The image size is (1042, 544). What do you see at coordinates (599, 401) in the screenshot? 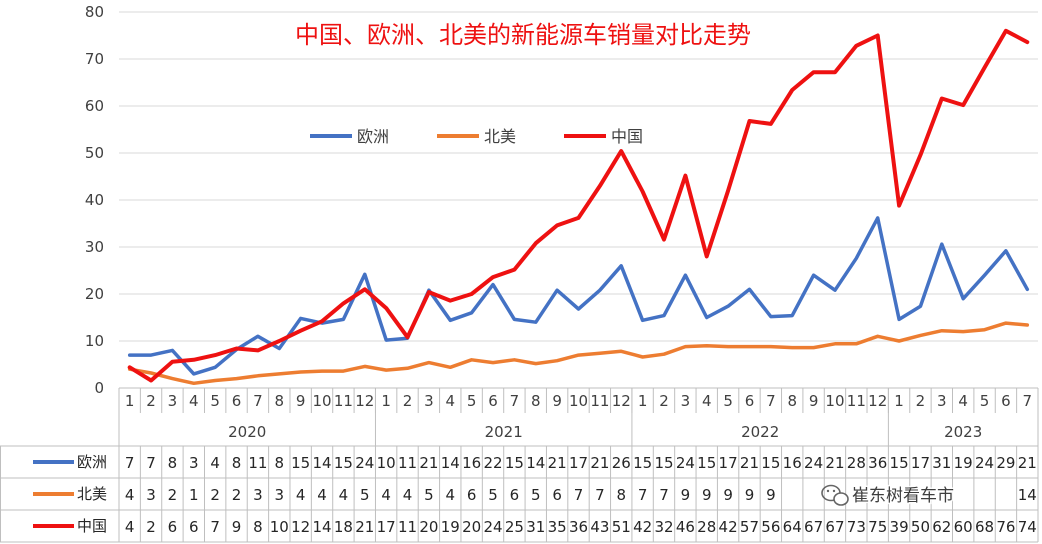
I see `x-tick-label: 11` at bounding box center [599, 401].